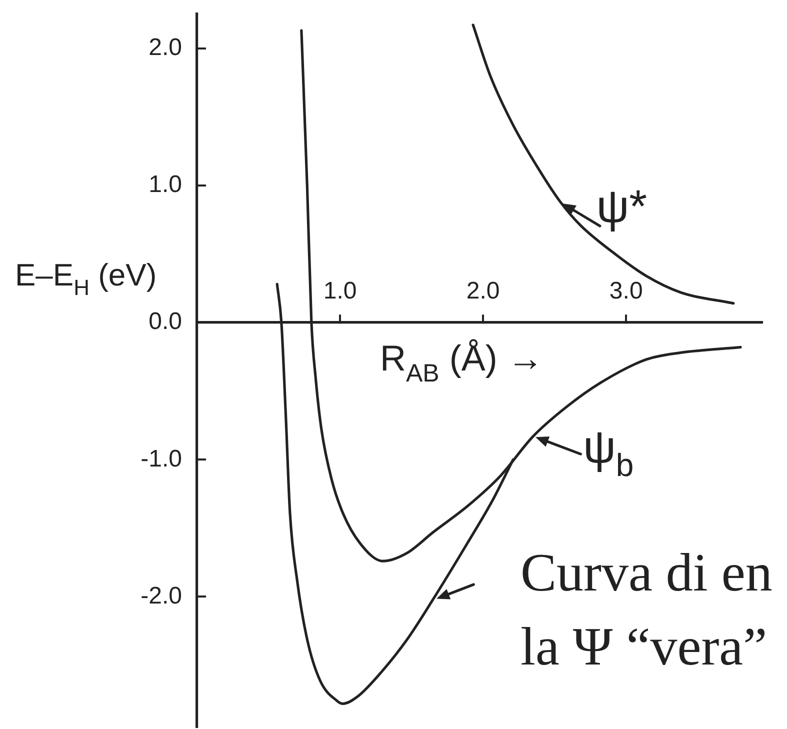 The image size is (787, 729). I want to click on annotation: Curva di en la Ψ “vera”, so click(646, 609).